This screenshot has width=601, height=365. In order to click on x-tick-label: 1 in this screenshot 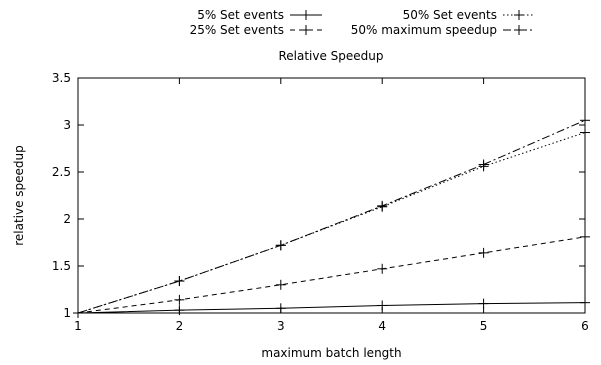, I will do `click(78, 326)`.